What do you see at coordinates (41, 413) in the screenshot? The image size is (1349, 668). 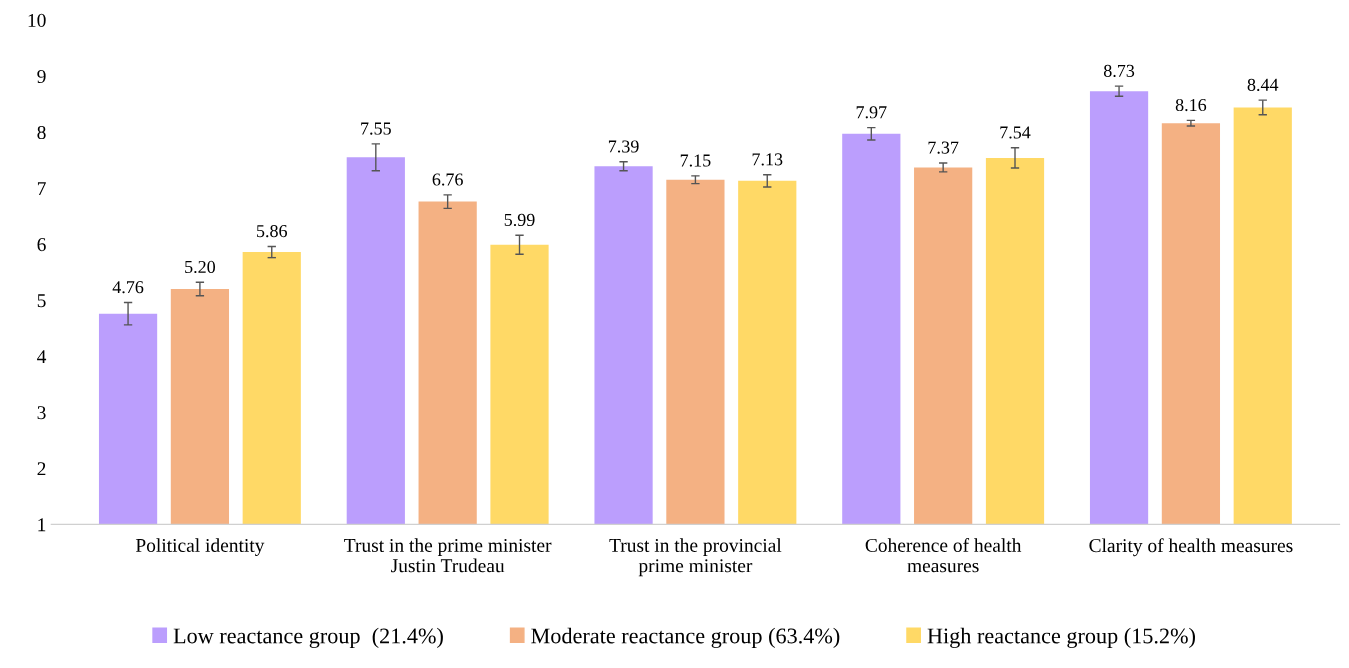 I see `y-tick-label: 3` at bounding box center [41, 413].